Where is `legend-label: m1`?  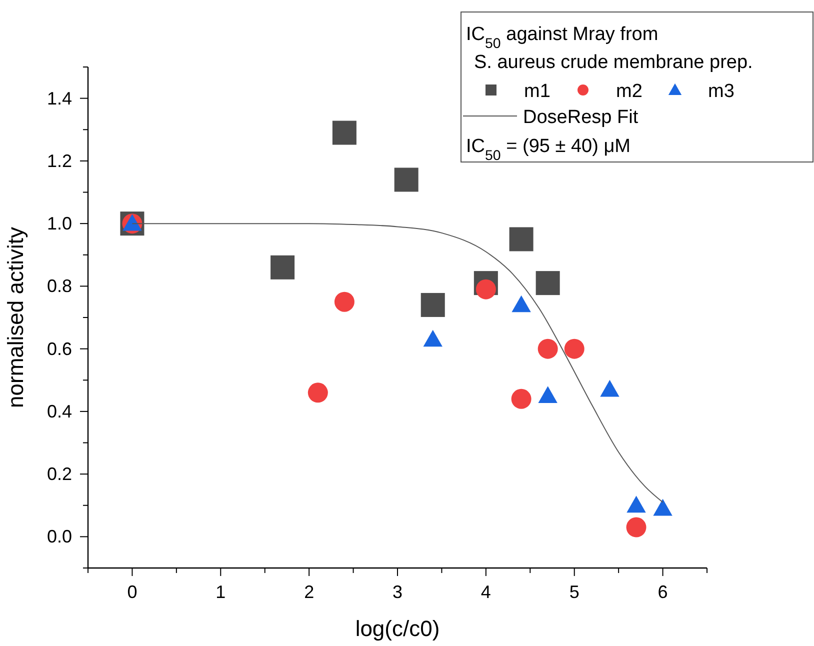
legend-label: m1 is located at coordinates (537, 91).